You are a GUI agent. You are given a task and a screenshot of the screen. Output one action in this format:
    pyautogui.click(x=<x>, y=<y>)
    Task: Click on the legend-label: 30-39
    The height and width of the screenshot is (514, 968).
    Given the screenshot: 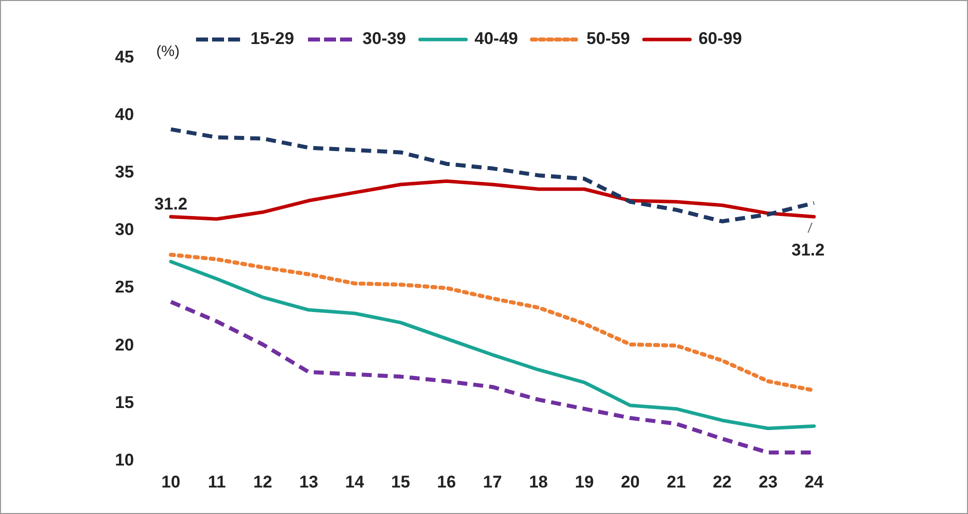 What is the action you would take?
    pyautogui.click(x=384, y=38)
    